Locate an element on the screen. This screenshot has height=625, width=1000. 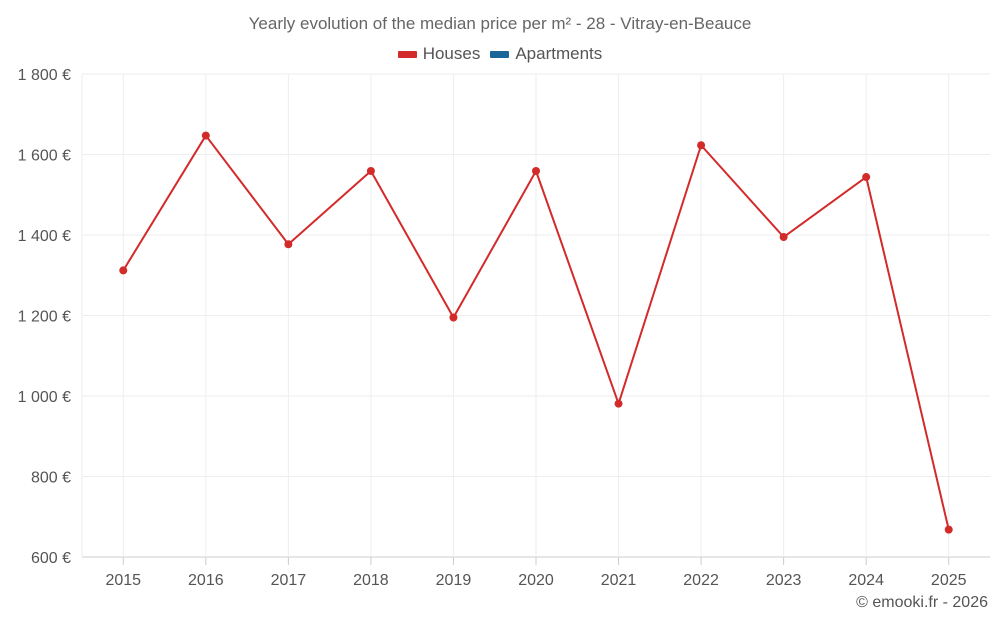
x-tick-label: 2018 is located at coordinates (371, 580).